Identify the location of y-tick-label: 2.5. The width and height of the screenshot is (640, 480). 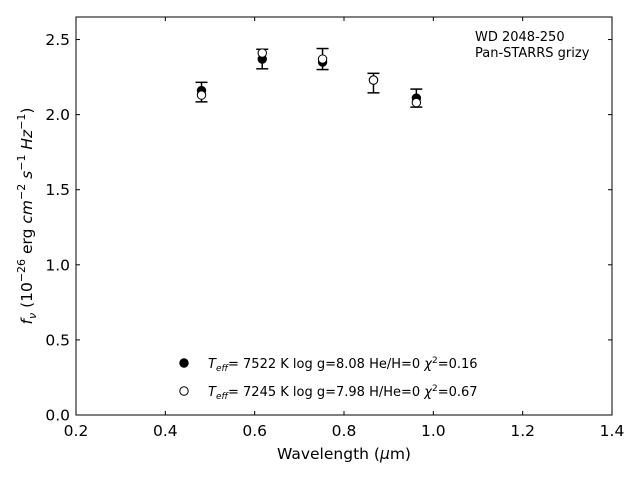
(57, 40).